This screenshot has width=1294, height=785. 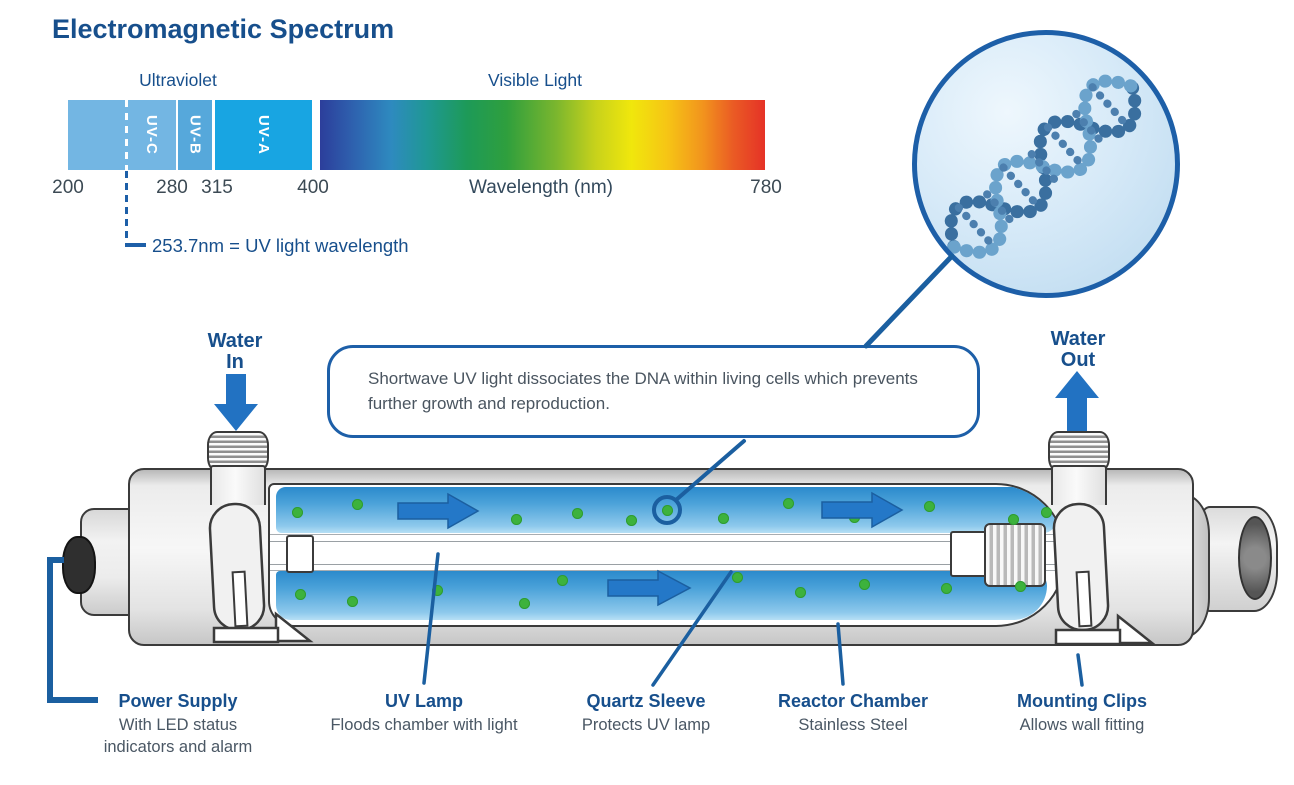 I want to click on water-out-fitting-base, so click(x=1079, y=485).